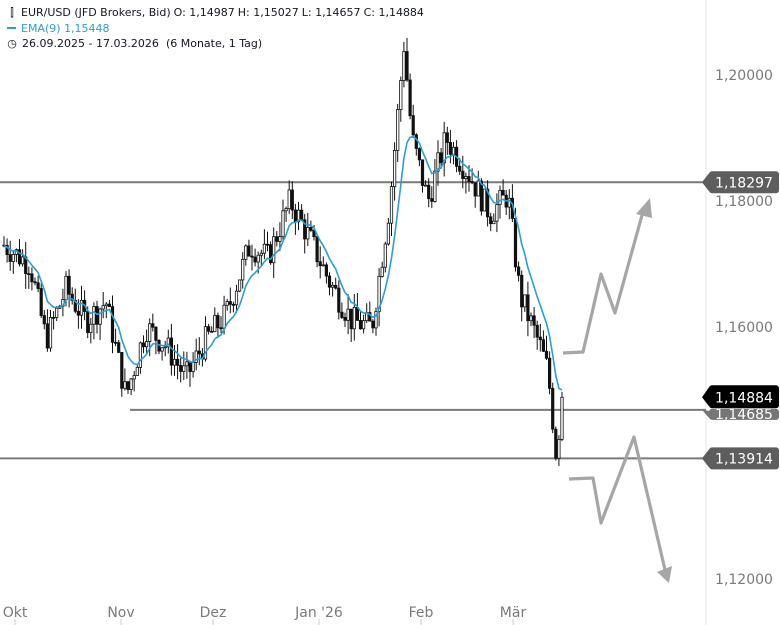  I want to click on low-value: L: 1,14657, so click(331, 12).